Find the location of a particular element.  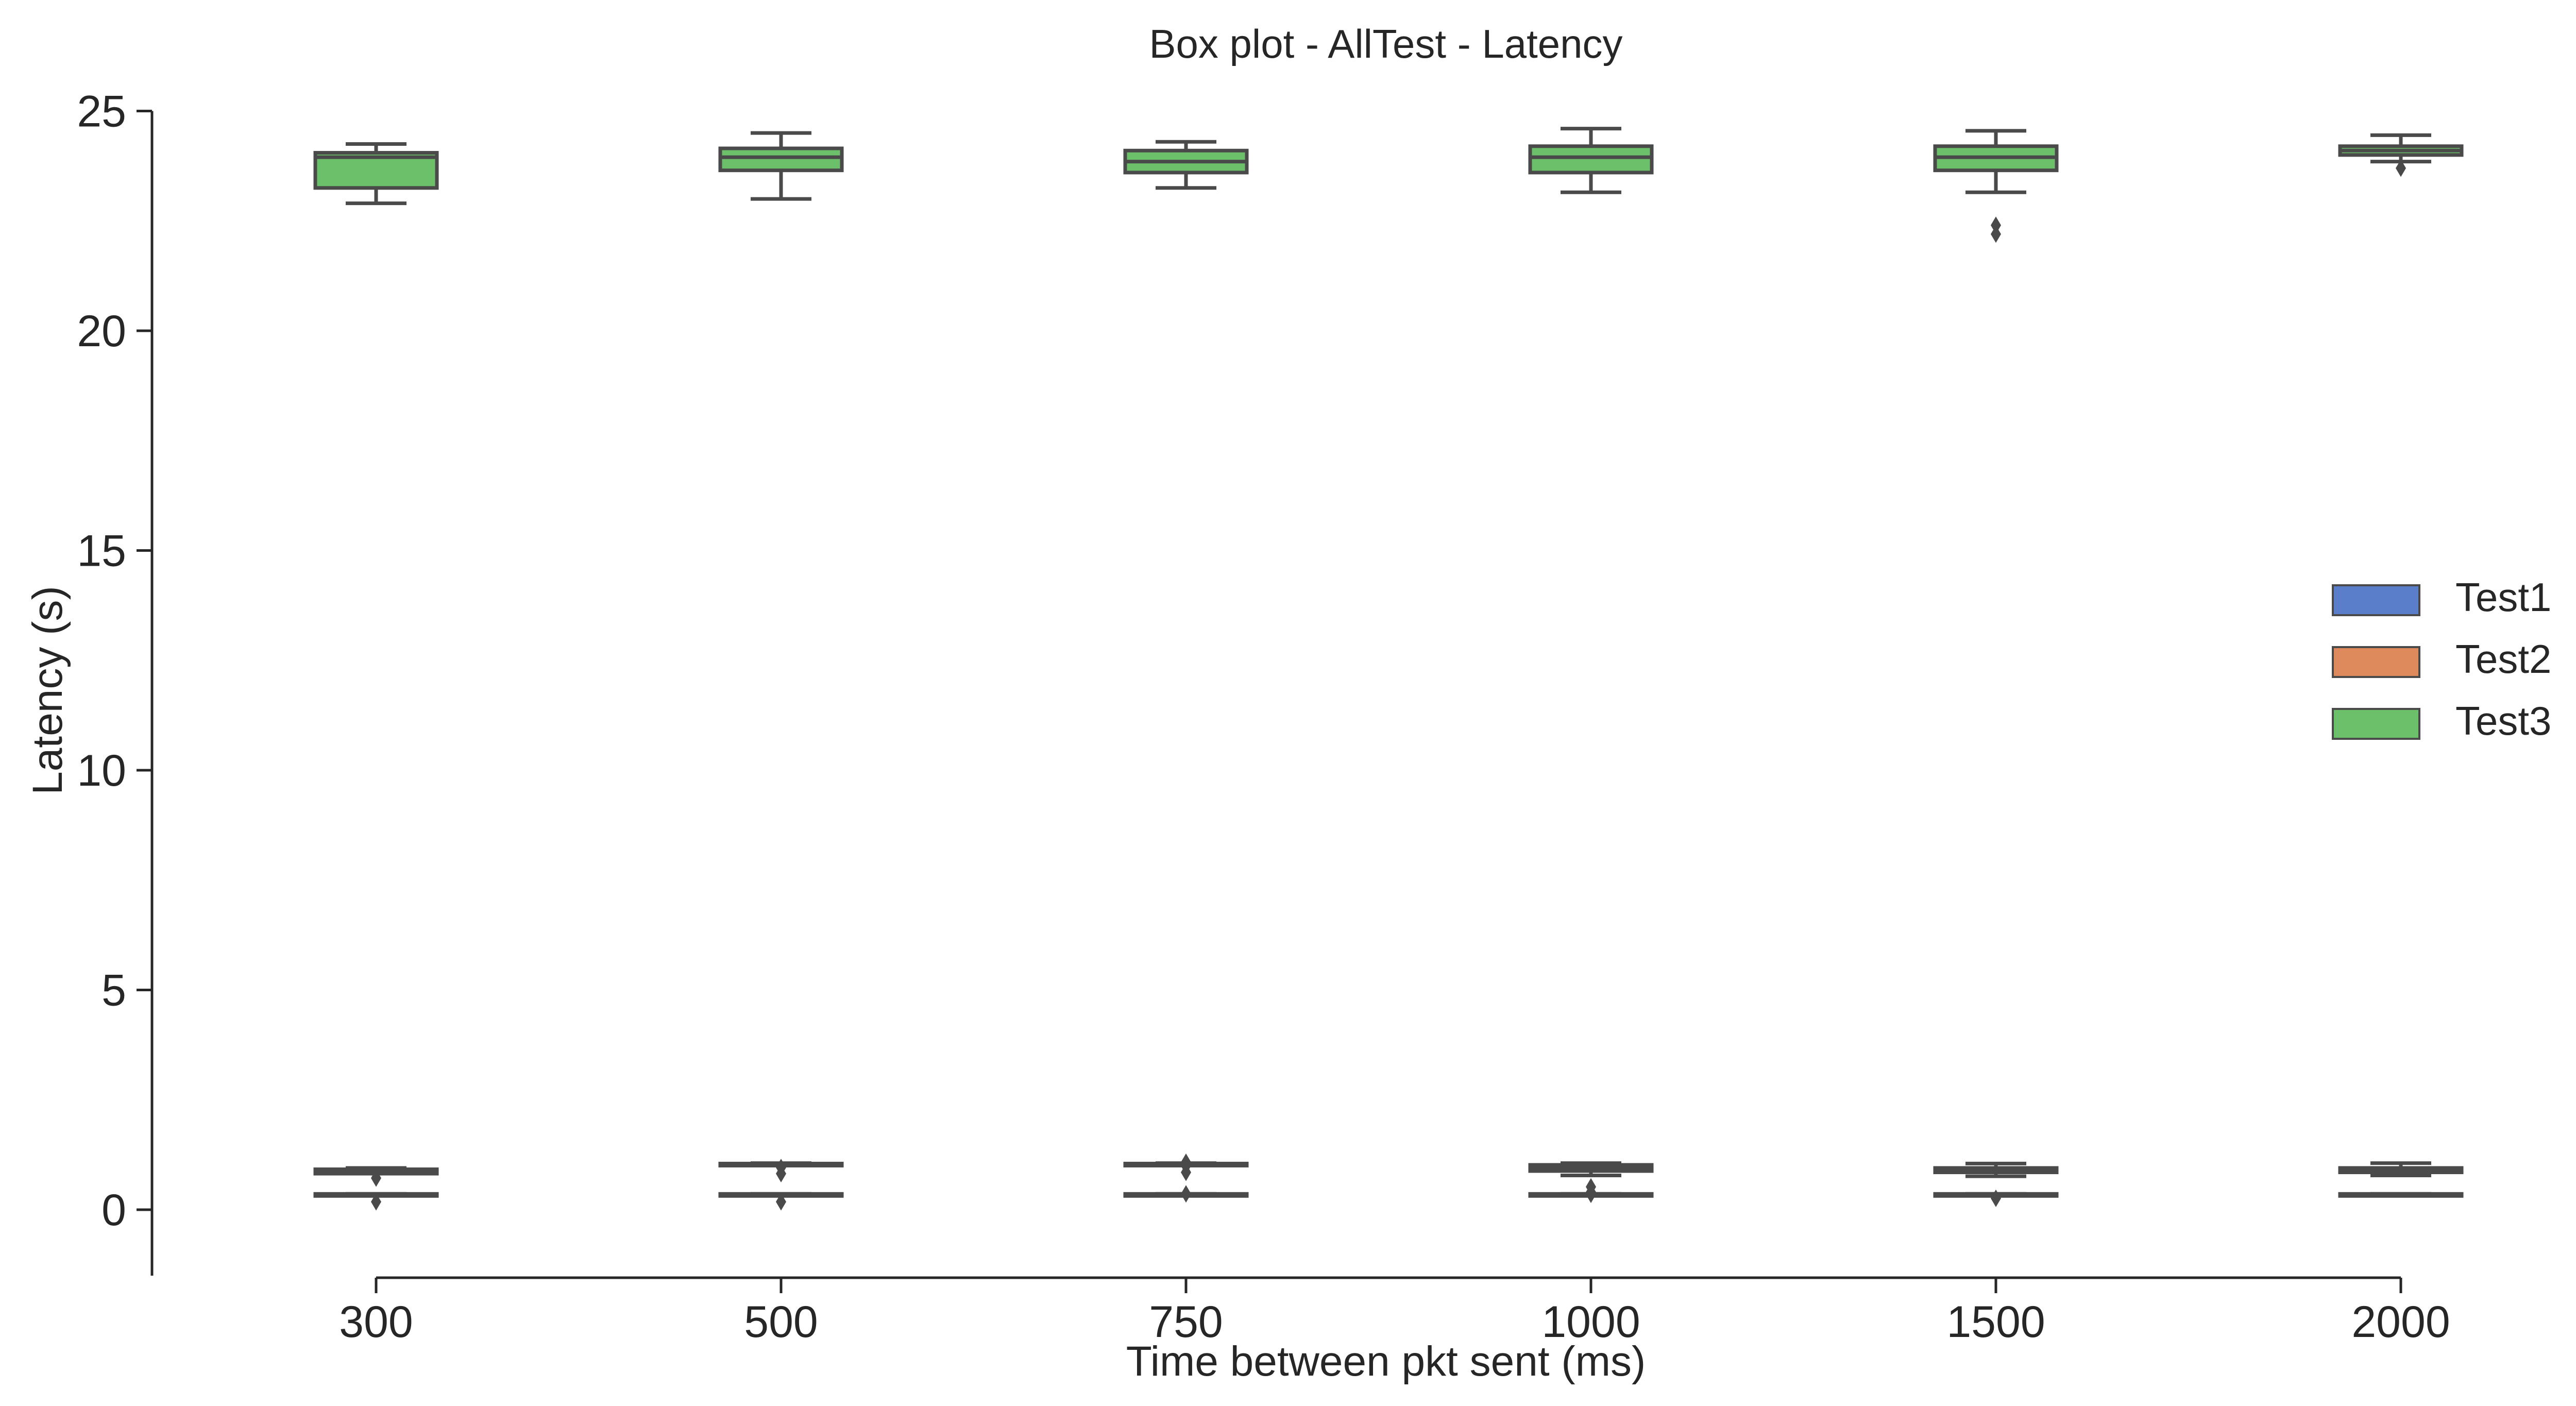

y-tick-label: 25 is located at coordinates (101, 112).